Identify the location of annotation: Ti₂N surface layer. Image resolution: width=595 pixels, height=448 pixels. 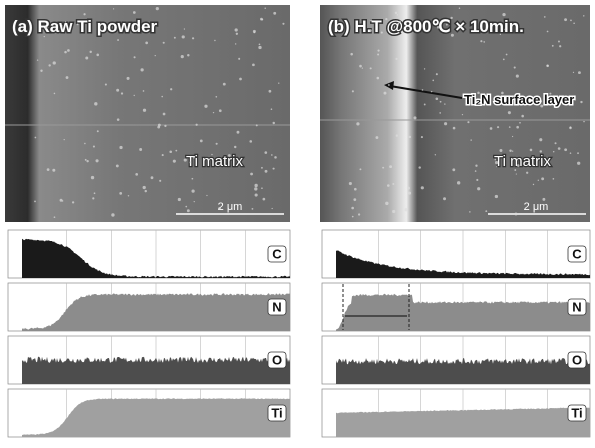
(519, 99).